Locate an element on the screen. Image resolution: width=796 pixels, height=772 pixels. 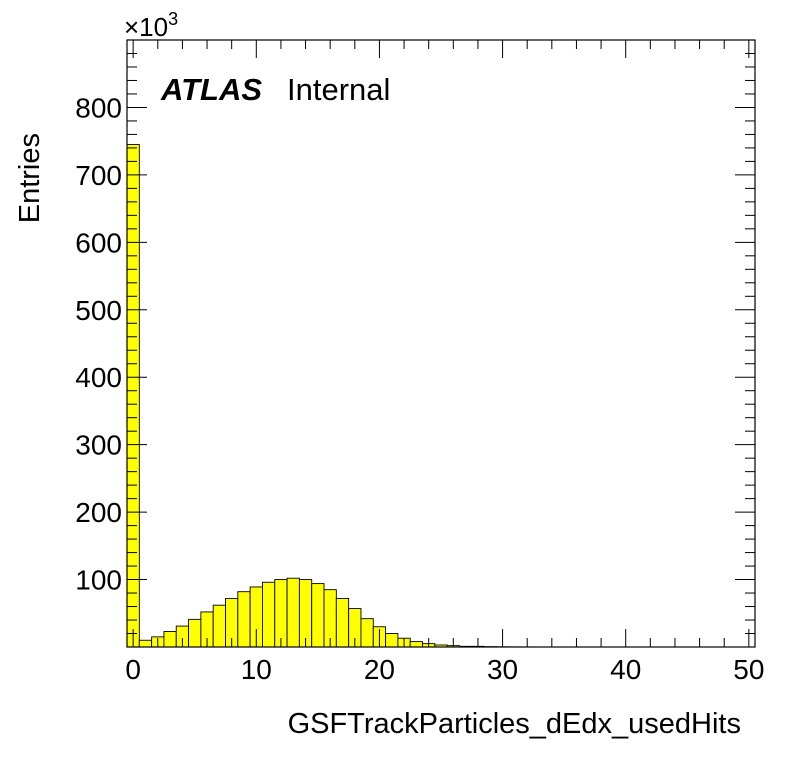
y-tick-label: 700 is located at coordinates (98, 175).